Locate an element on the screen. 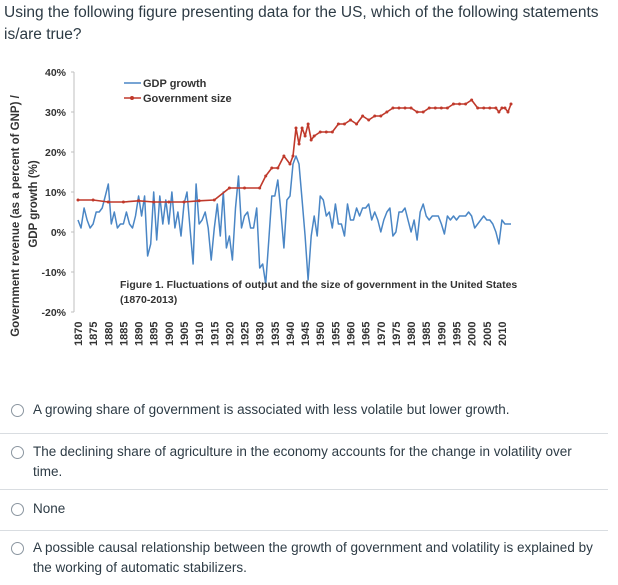  x-tick-label: 1990 is located at coordinates (442, 334).